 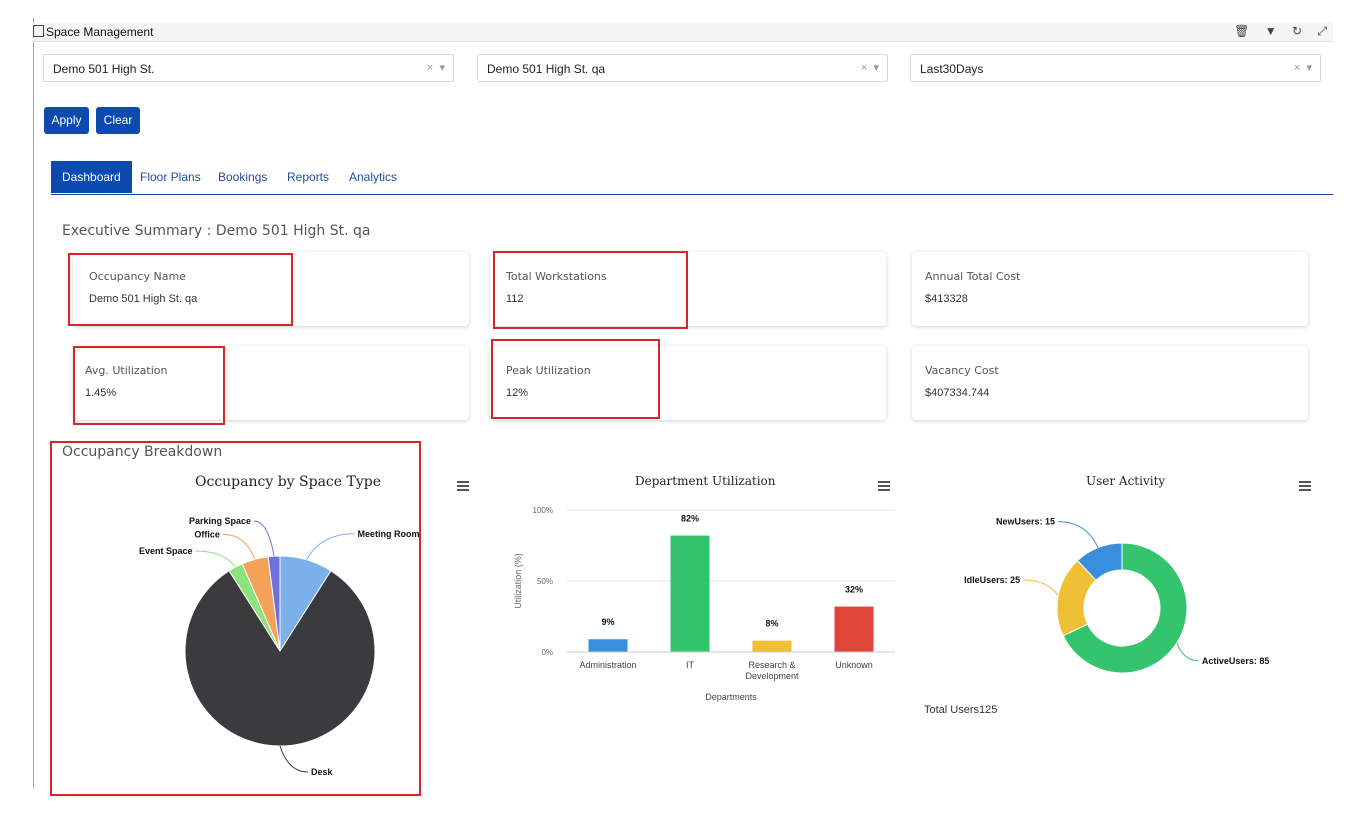 I want to click on donut-data-label: NewUsers: 15, so click(x=1025, y=522).